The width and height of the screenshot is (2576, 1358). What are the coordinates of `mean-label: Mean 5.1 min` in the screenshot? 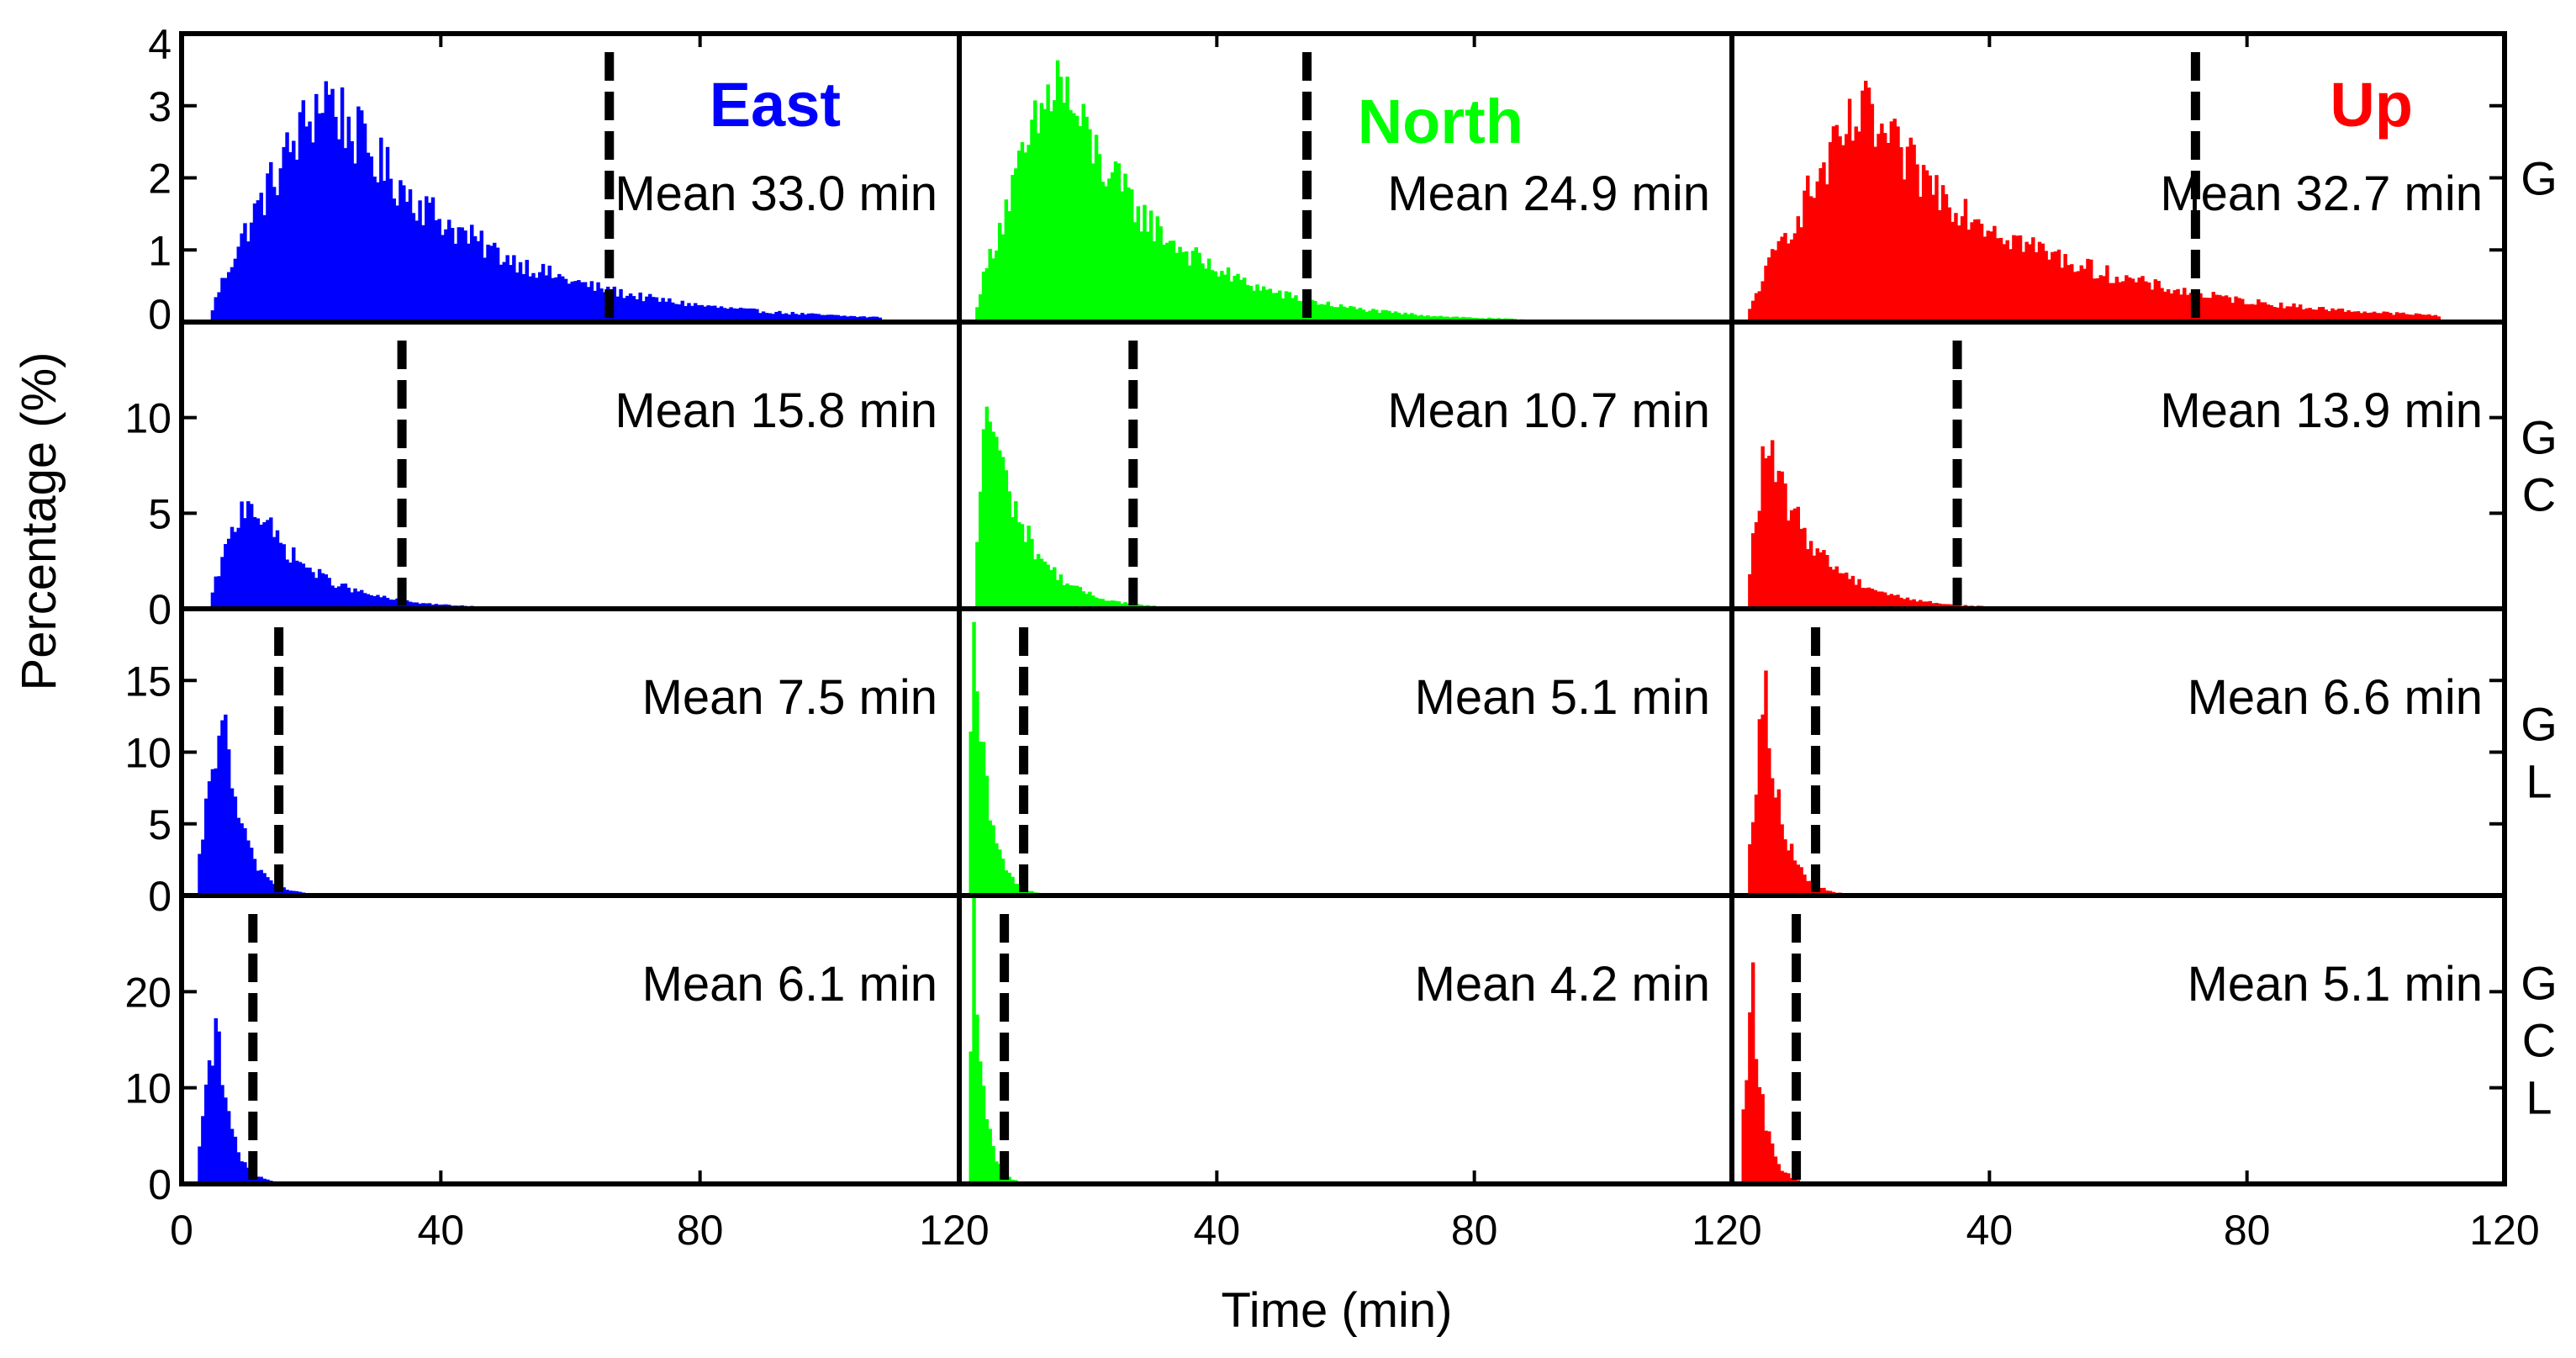 It's located at (1562, 697).